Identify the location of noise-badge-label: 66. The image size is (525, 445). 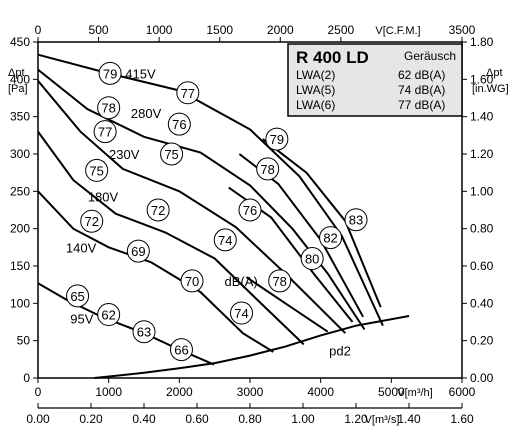
(181, 350).